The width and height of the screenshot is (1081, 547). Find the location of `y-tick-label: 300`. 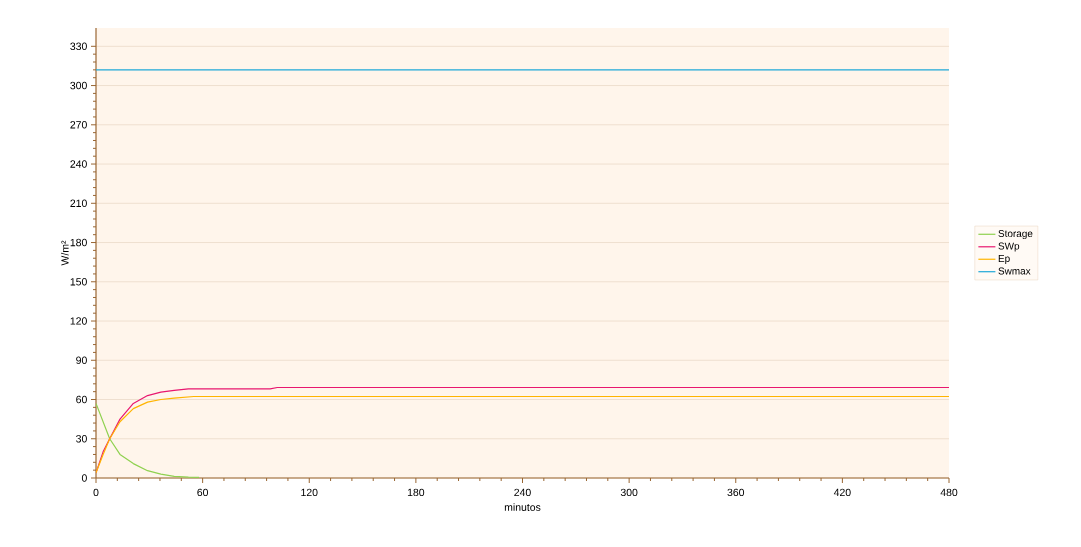

y-tick-label: 300 is located at coordinates (78, 85).